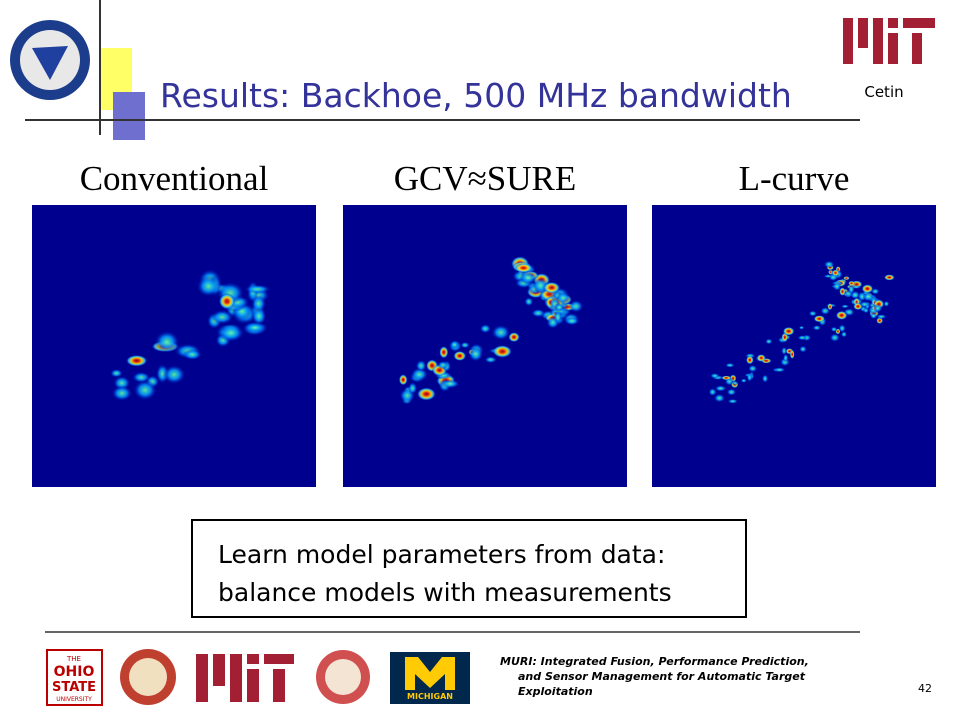 This screenshot has width=960, height=720. What do you see at coordinates (245, 678) in the screenshot?
I see `mit-logo-small` at bounding box center [245, 678].